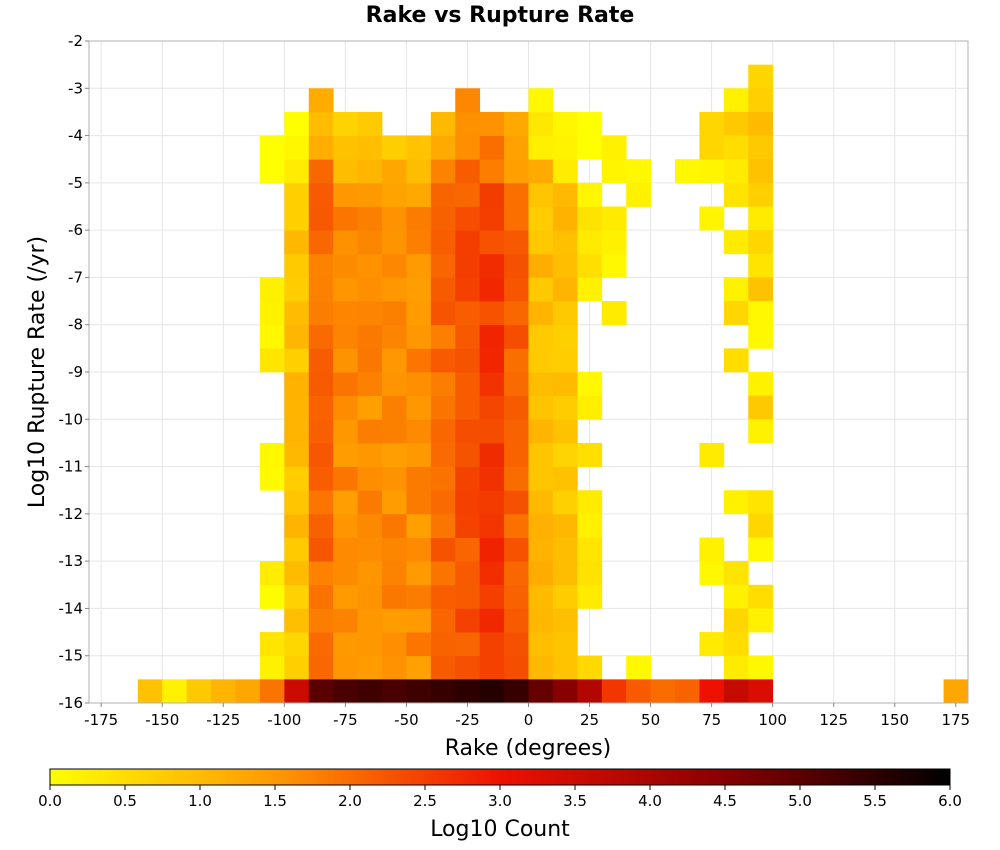 Image resolution: width=1000 pixels, height=850 pixels. I want to click on colorbar-ticks: 0.0 0.5 1.0 1.5 2.0 2.5 3.0 3.5 4.0 4.5 5.0 5.5 6.0, so click(500, 797).